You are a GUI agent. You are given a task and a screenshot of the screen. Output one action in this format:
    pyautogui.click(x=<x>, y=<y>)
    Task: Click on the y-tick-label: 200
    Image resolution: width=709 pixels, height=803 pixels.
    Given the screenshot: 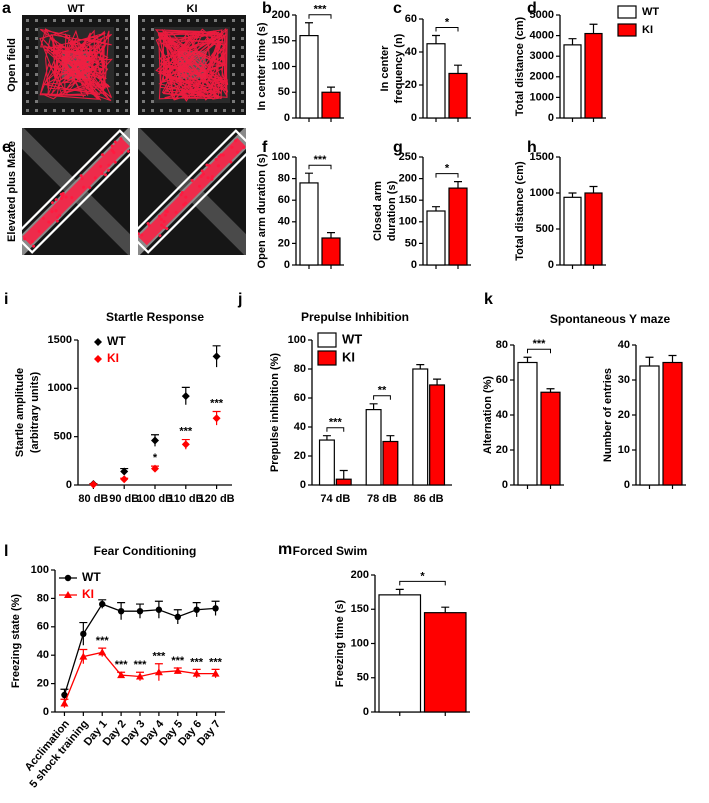 What is the action you would take?
    pyautogui.click(x=408, y=179)
    